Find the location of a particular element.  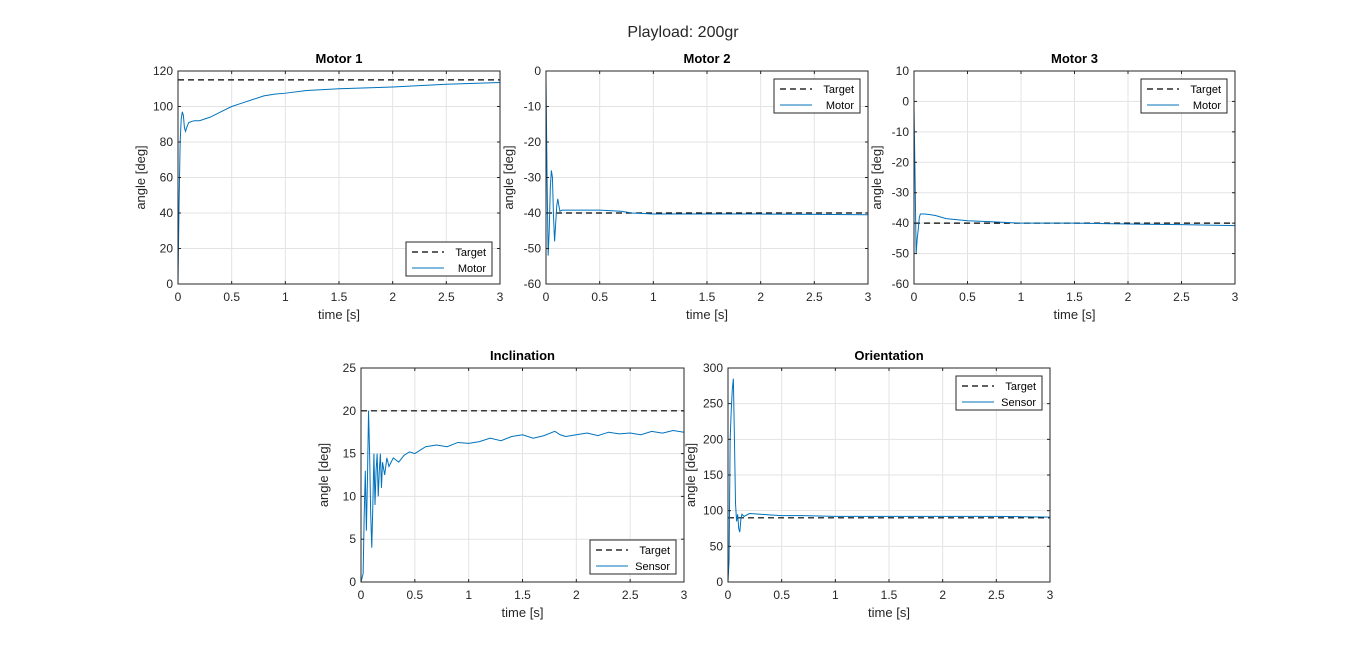

y-tick-label: 80 is located at coordinates (167, 142).